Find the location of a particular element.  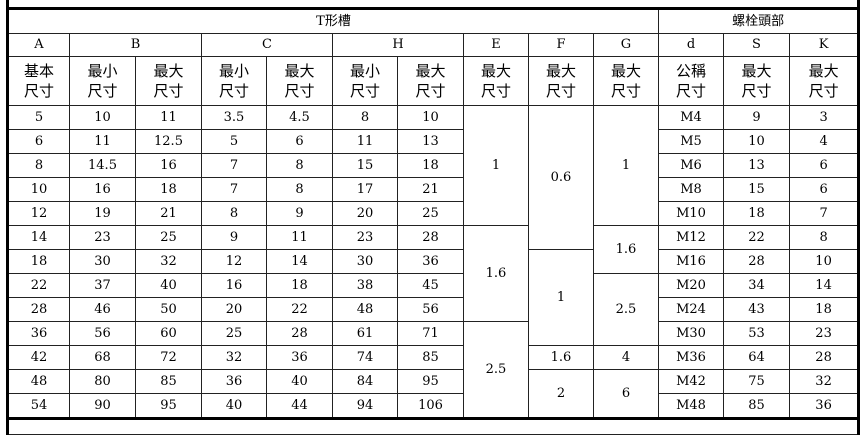

table-cell: 12 is located at coordinates (234, 261).